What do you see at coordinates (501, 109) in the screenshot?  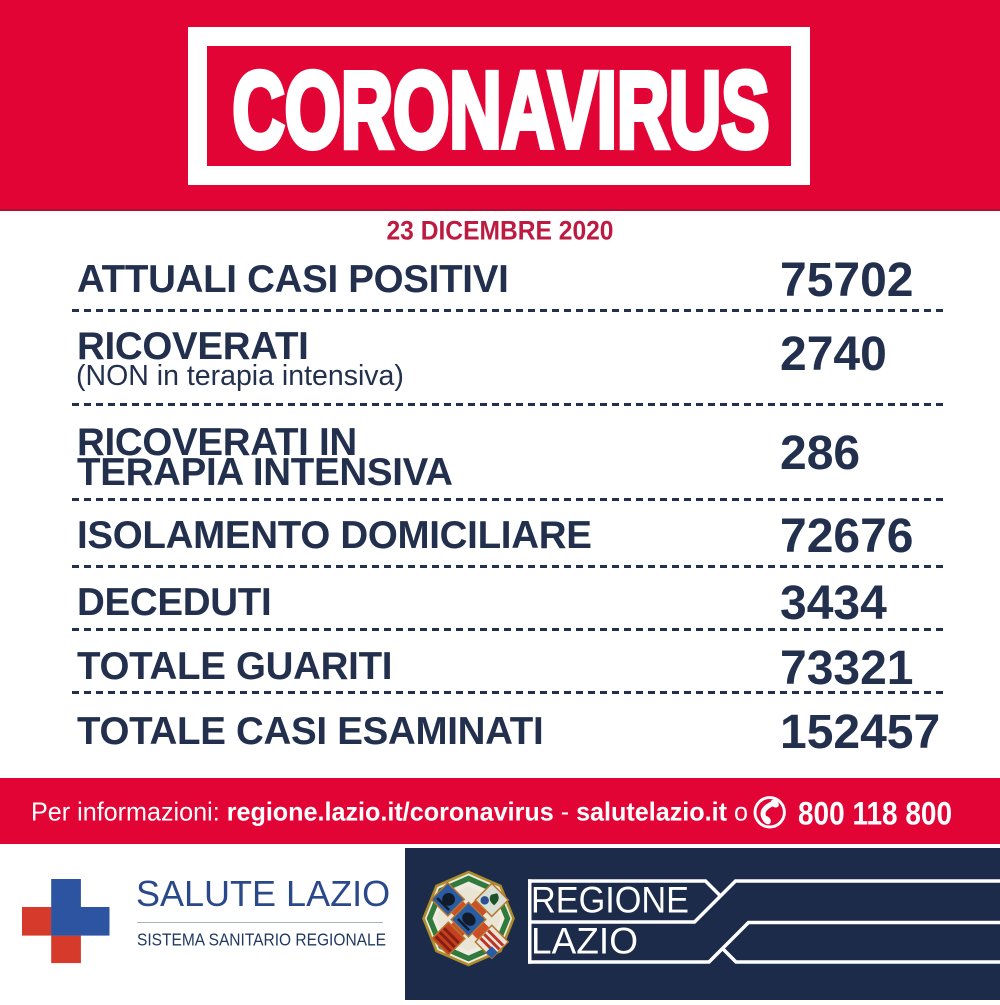 I see `svg-text: CORONAVIRUS` at bounding box center [501, 109].